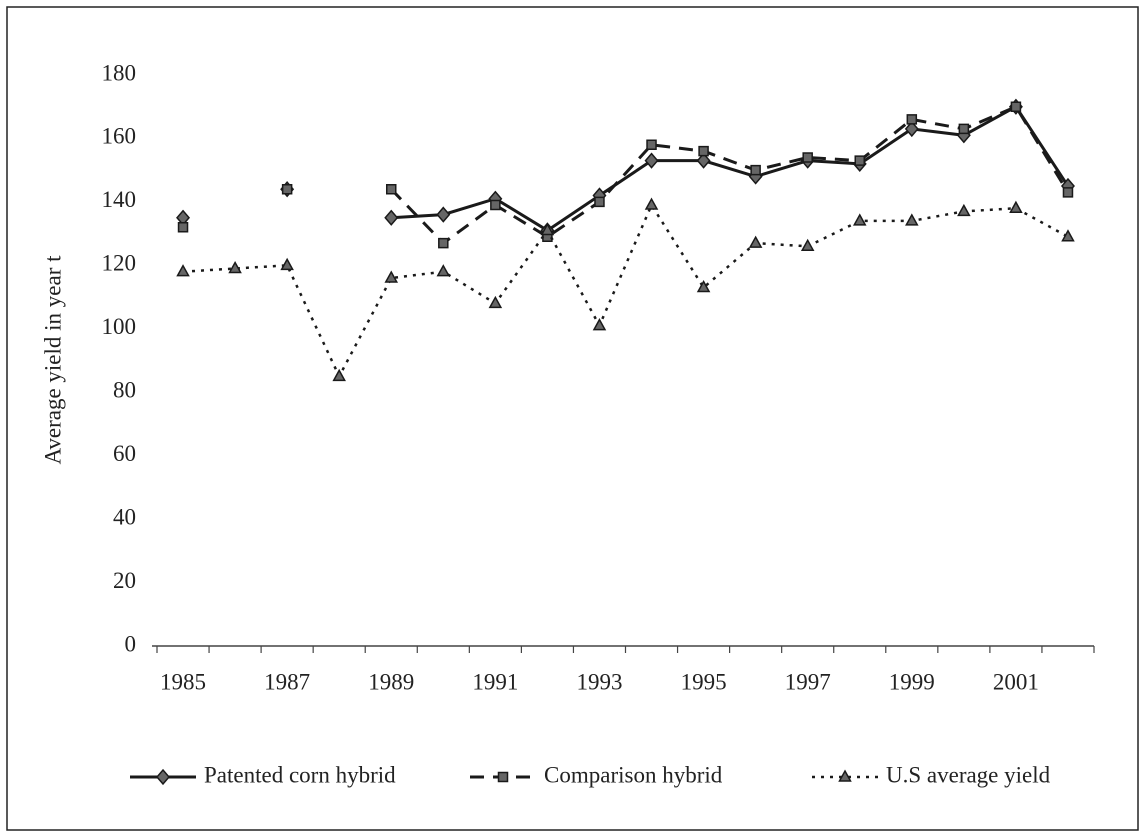  What do you see at coordinates (124, 453) in the screenshot?
I see `y-tick-label: 60` at bounding box center [124, 453].